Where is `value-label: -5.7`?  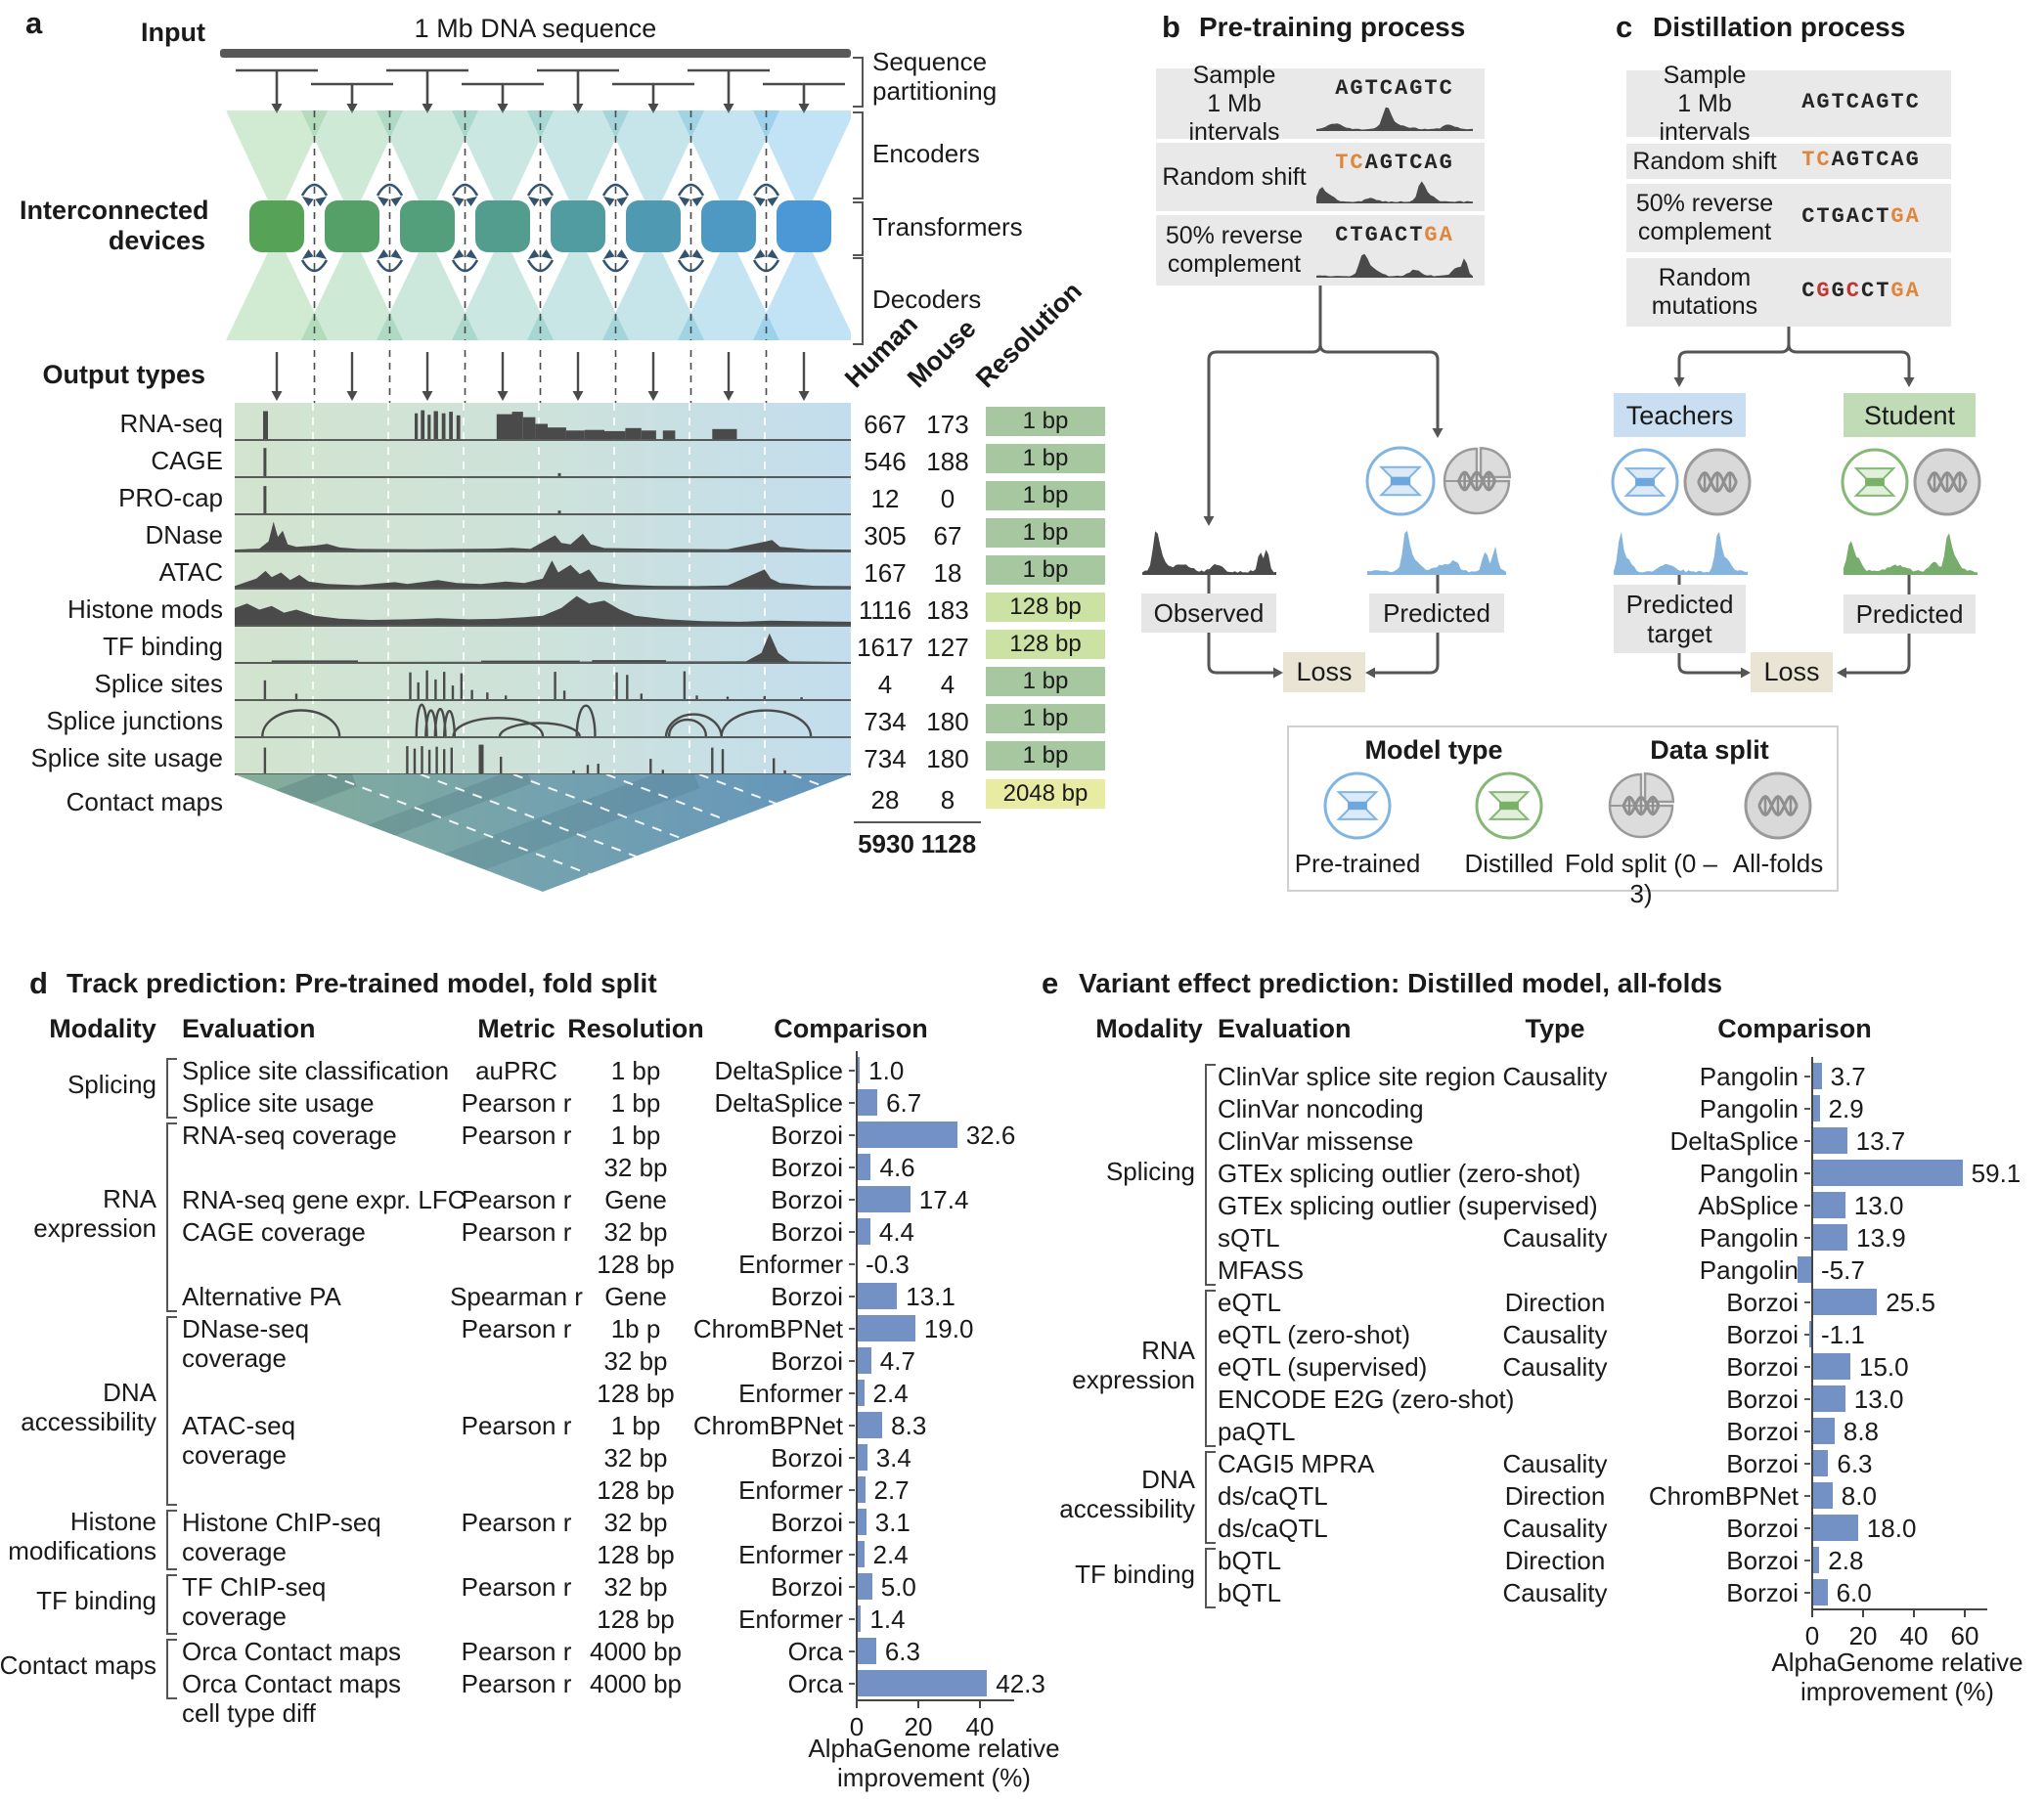 value-label: -5.7 is located at coordinates (1843, 1270).